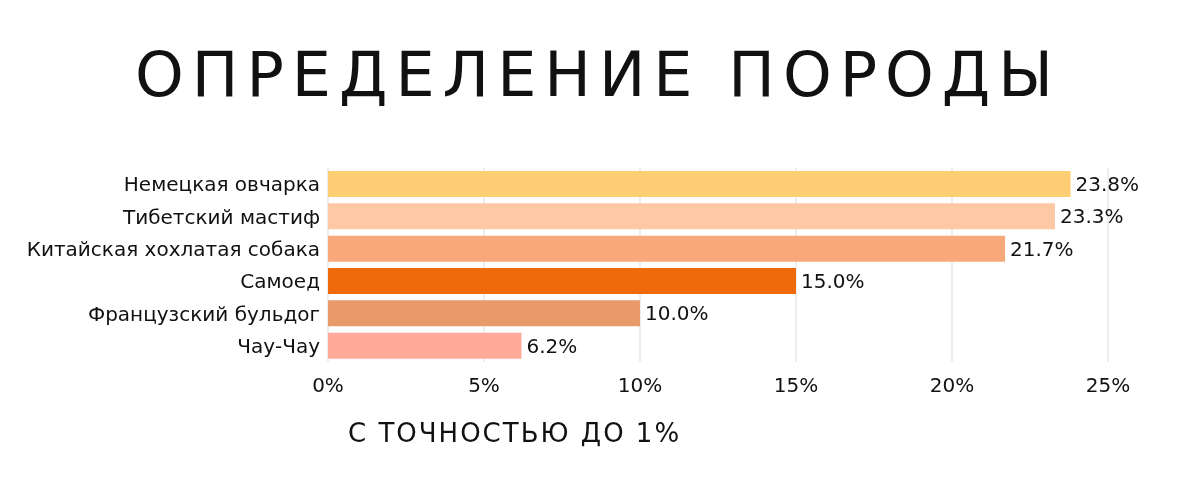  What do you see at coordinates (1107, 184) in the screenshot?
I see `data-label: 23.8%` at bounding box center [1107, 184].